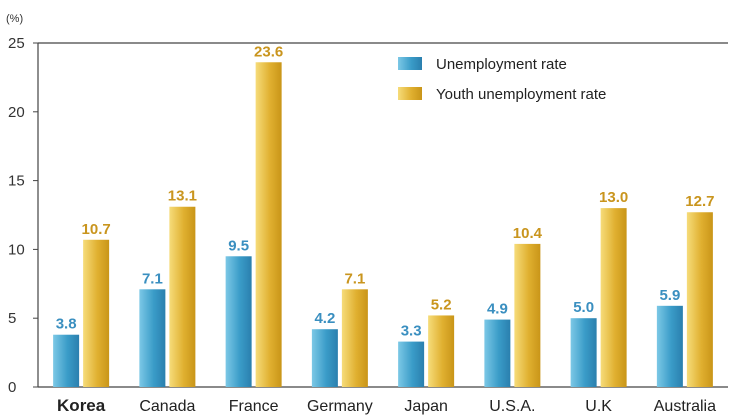  I want to click on data-label: 23.6, so click(268, 51).